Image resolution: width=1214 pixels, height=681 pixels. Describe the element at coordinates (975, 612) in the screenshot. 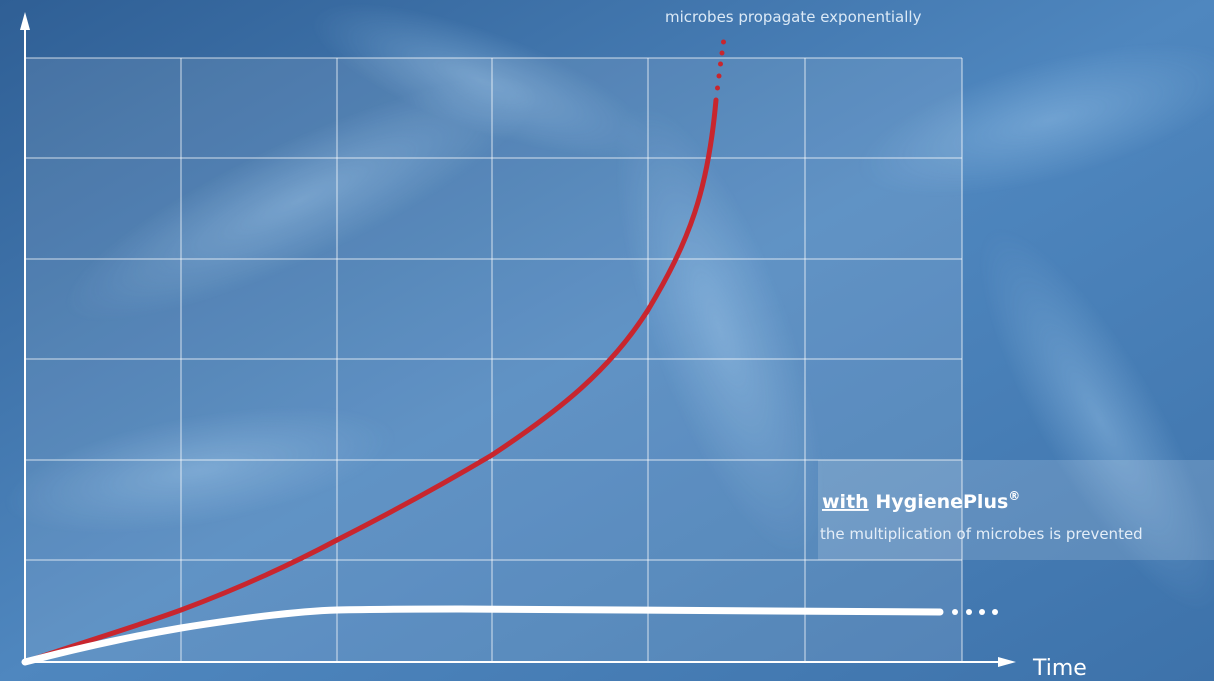

I see `hygieneplus-dots` at that location.